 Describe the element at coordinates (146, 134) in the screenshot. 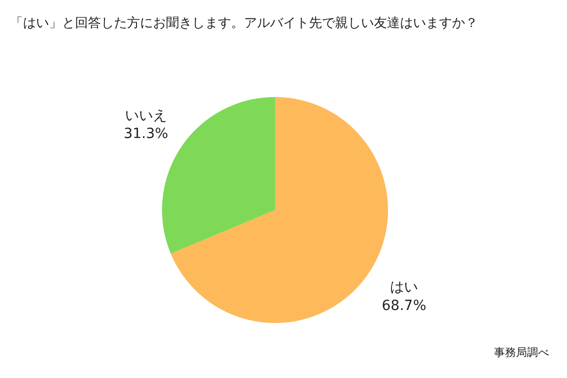

I see `data-label: 31.3%` at that location.